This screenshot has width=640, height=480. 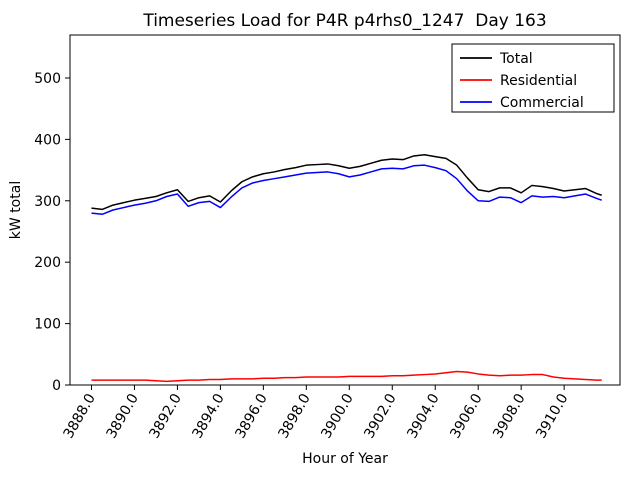 I want to click on y-tick-label: 500, so click(x=47, y=79).